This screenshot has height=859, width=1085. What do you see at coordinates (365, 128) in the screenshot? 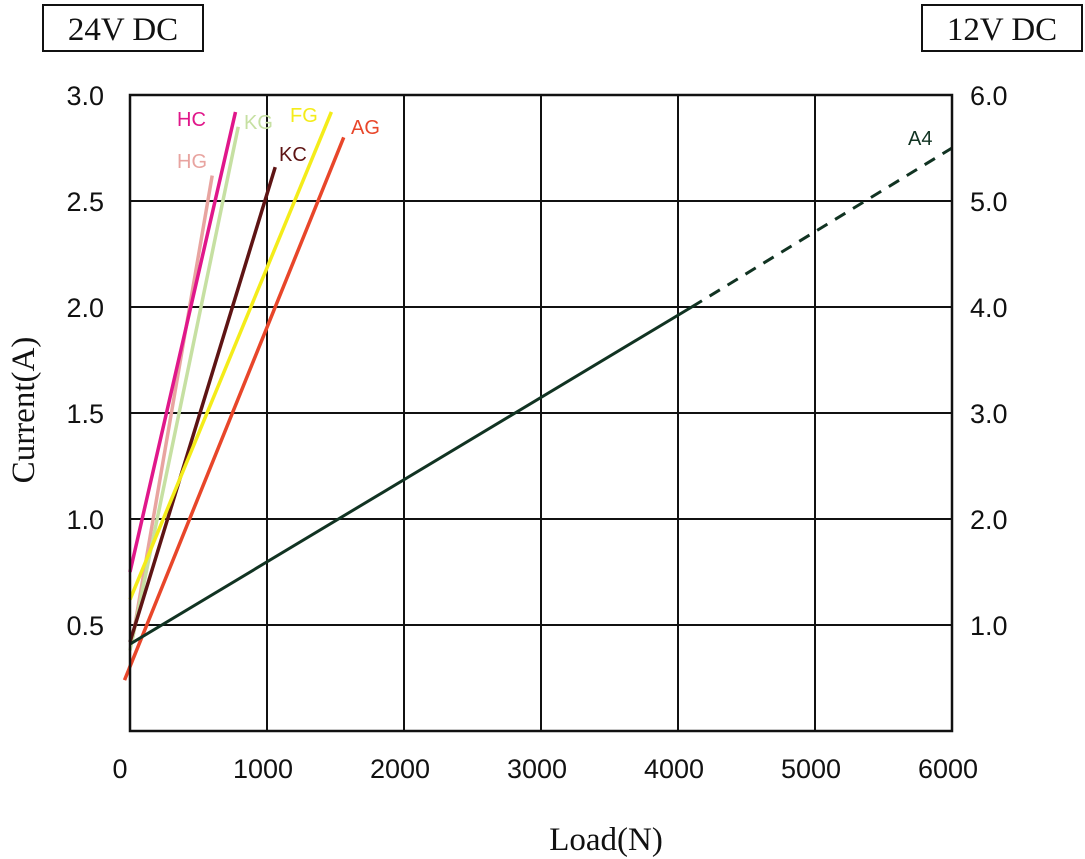
I see `series-label-ag: AG` at bounding box center [365, 128].